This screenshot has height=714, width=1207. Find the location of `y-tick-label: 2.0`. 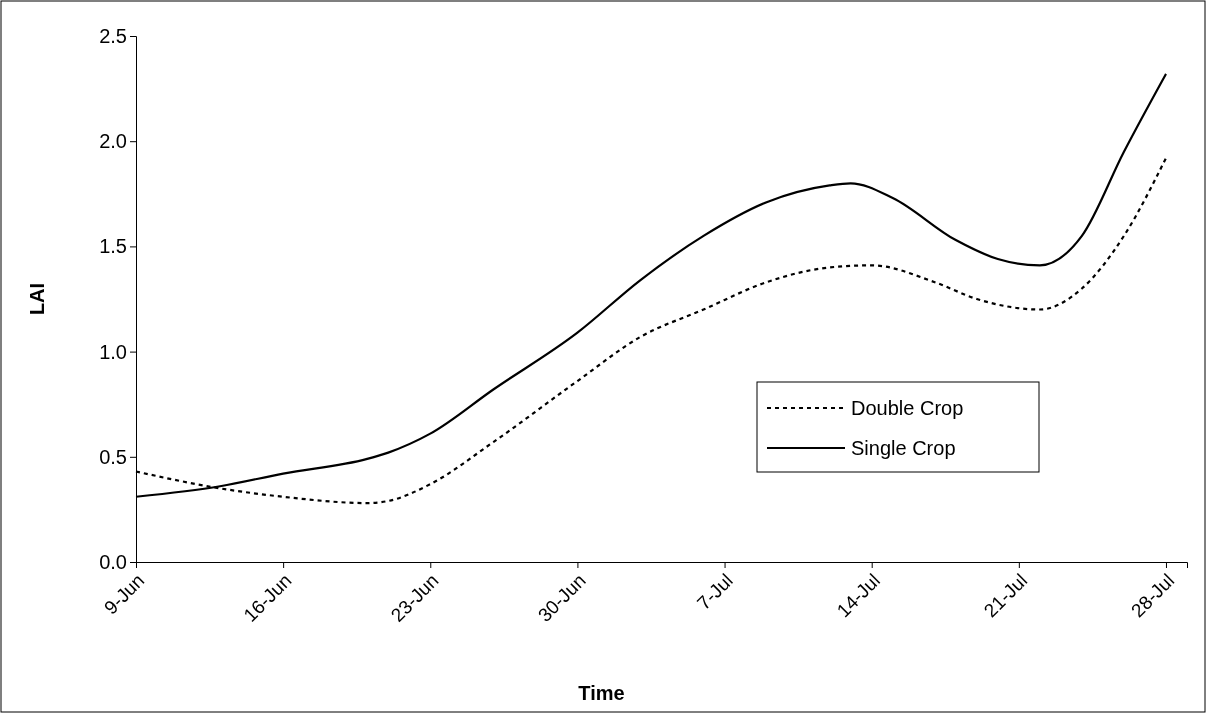

y-tick-label: 2.0 is located at coordinates (113, 141).